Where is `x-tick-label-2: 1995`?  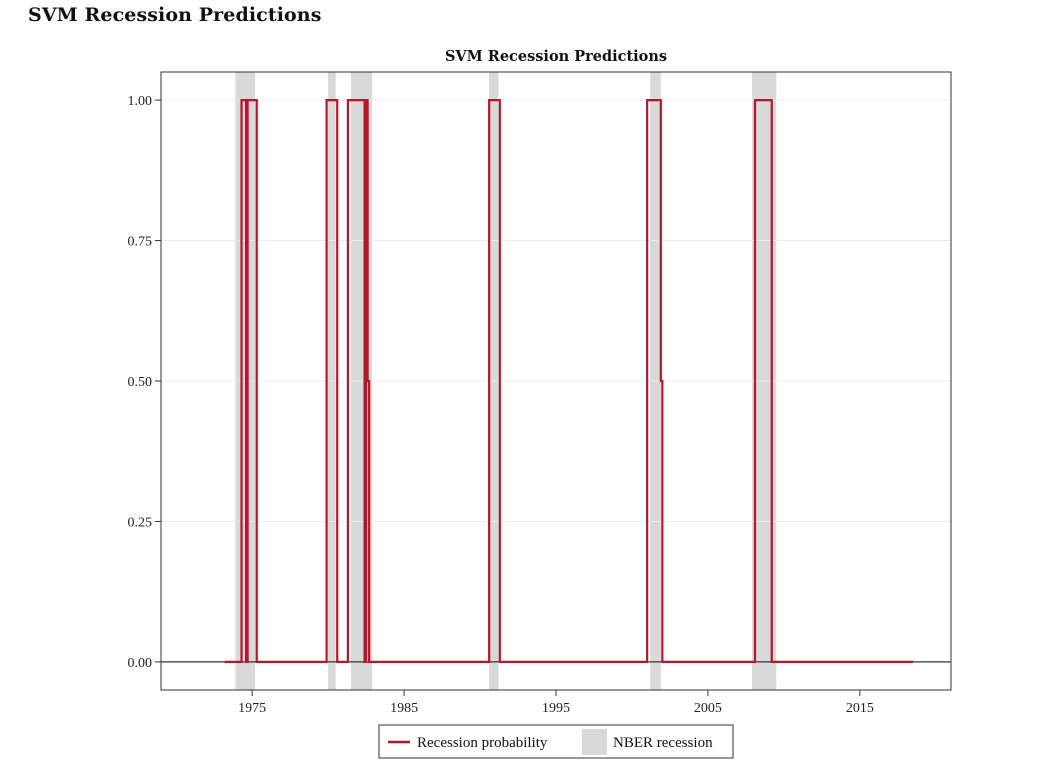
x-tick-label-2: 1995 is located at coordinates (556, 708).